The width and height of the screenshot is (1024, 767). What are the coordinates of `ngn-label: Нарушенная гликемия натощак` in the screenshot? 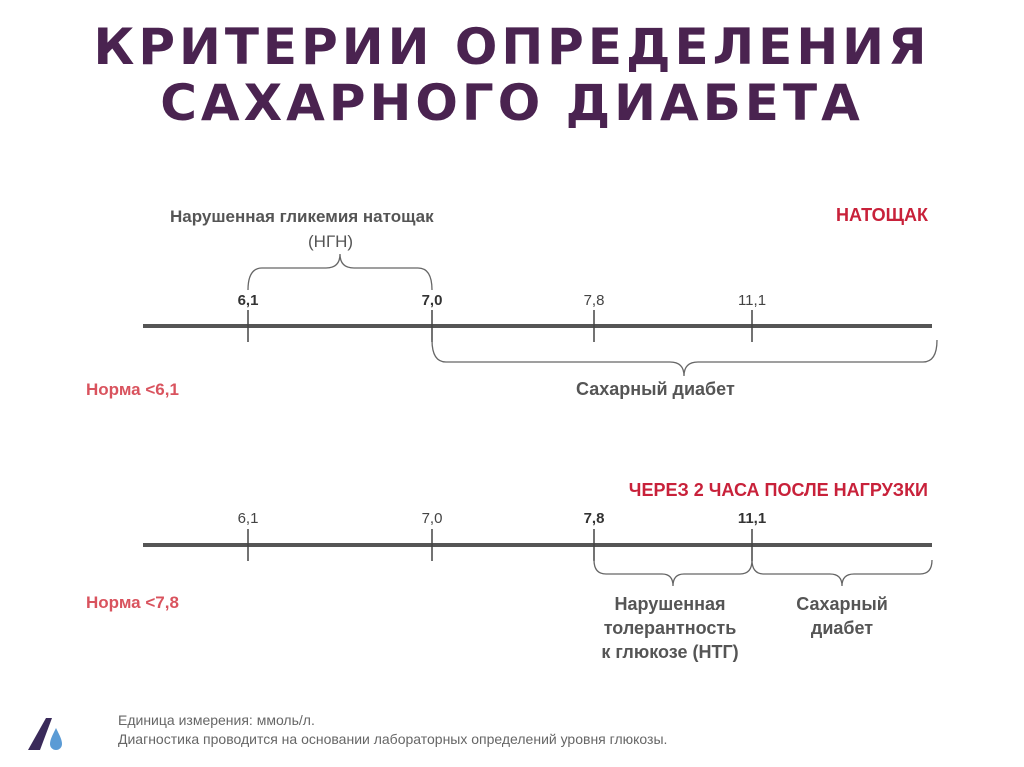 It's located at (302, 216).